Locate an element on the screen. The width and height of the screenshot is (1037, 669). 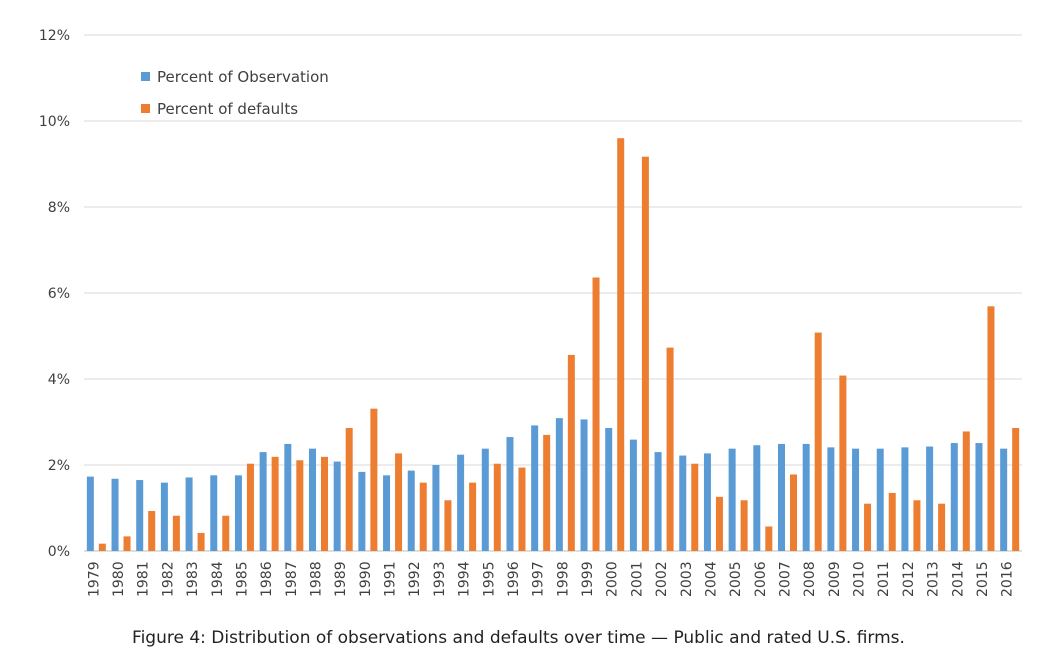
bar-defaults-2016 is located at coordinates (1016, 489).